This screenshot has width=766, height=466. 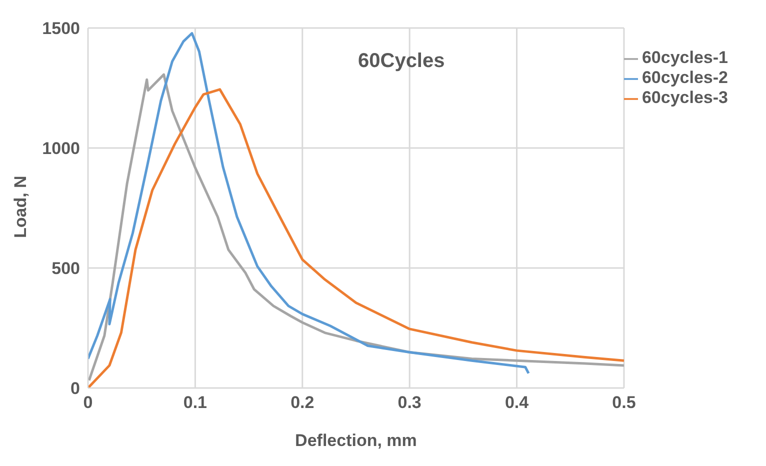 I want to click on y-tick-label: 500, so click(x=66, y=268).